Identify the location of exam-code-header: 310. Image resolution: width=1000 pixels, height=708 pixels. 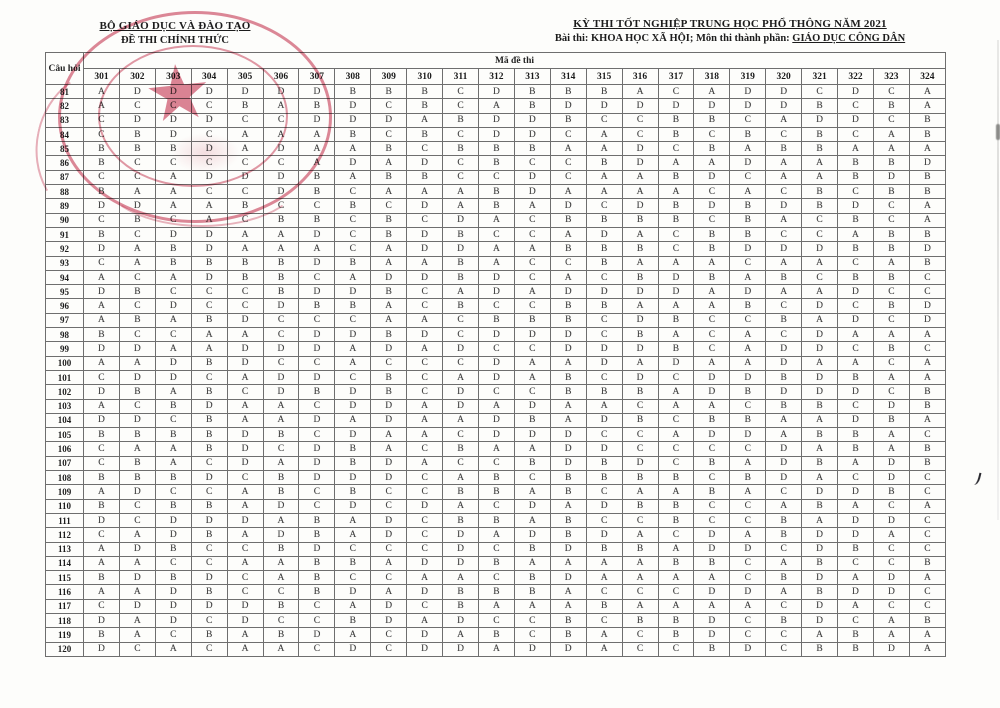
(425, 76).